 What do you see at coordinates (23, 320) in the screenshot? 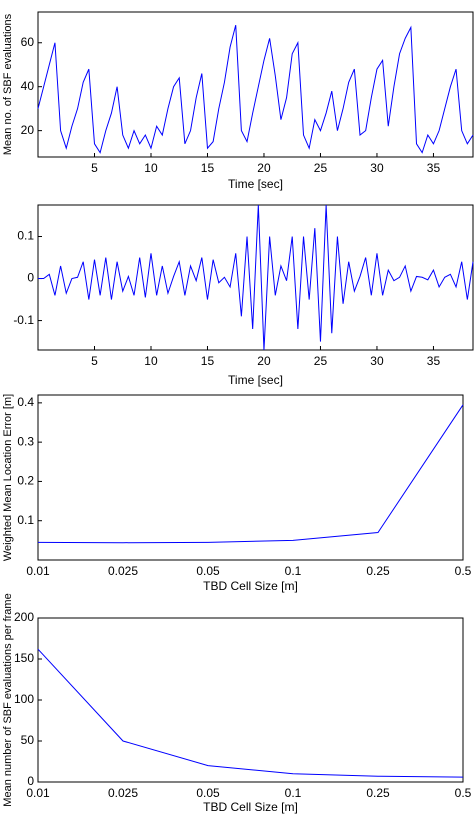
I see `y-tick-label: -0.1` at bounding box center [23, 320].